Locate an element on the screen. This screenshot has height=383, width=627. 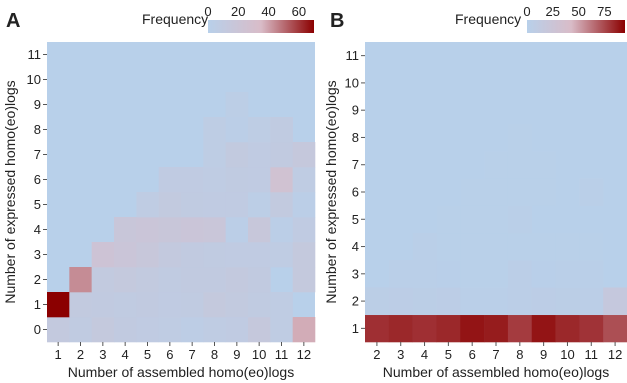
panel-a-x-tick-label: 12 is located at coordinates (304, 354).